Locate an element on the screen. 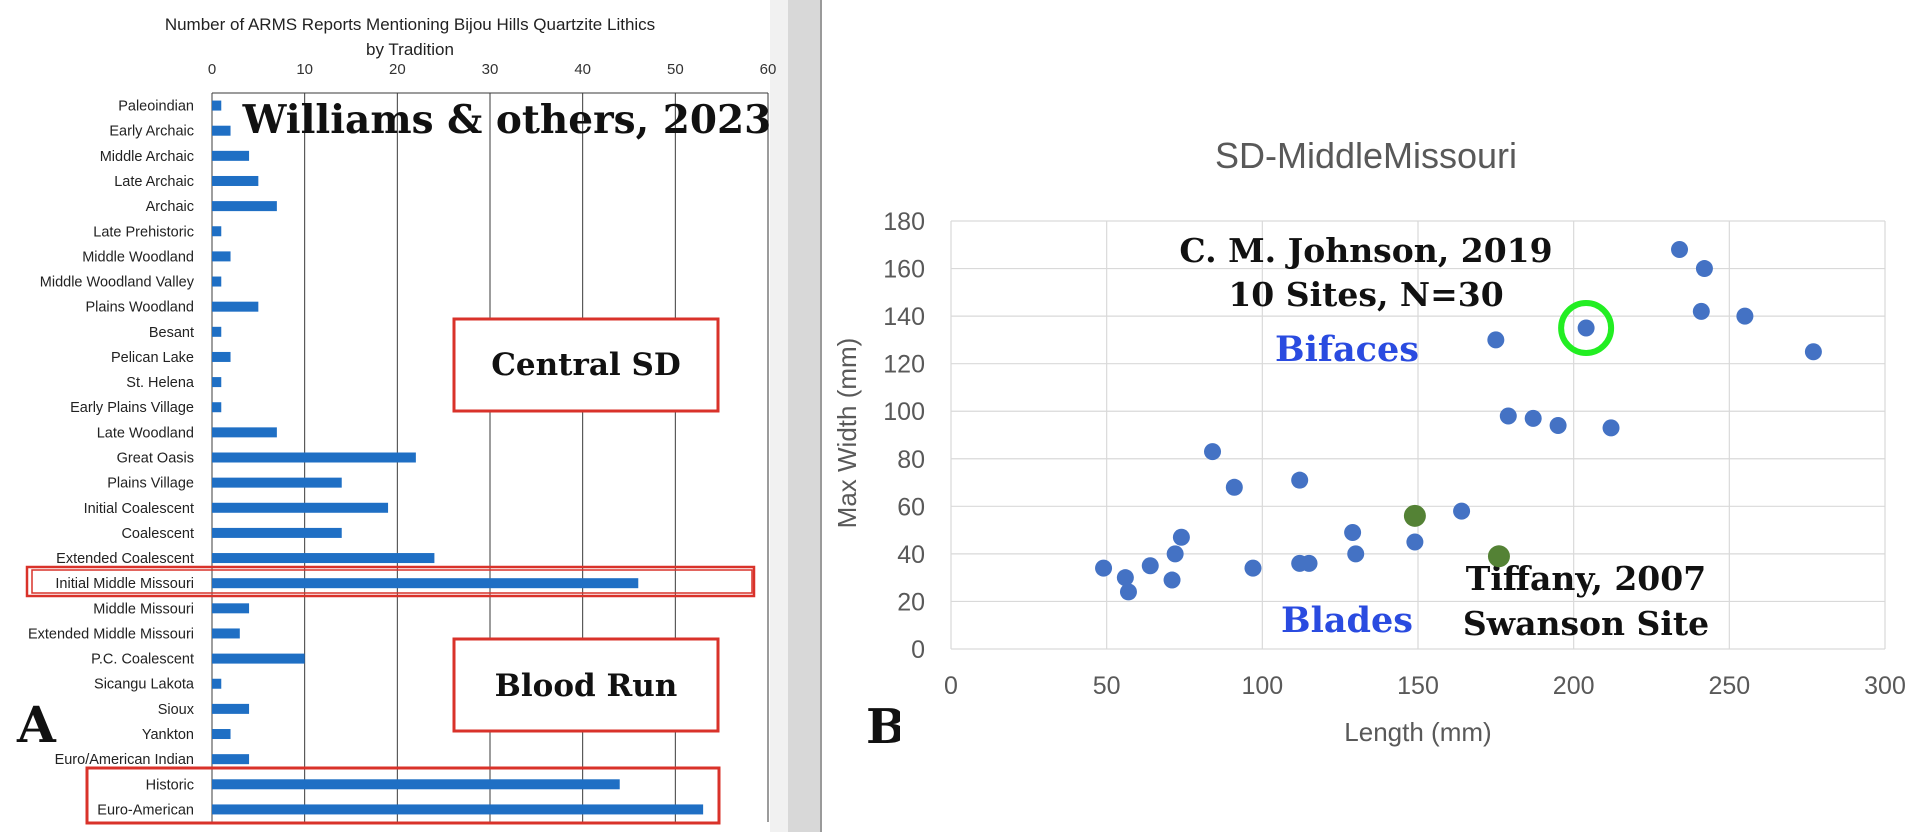 This screenshot has width=1918, height=832. bar-extended-coalescent is located at coordinates (323, 558).